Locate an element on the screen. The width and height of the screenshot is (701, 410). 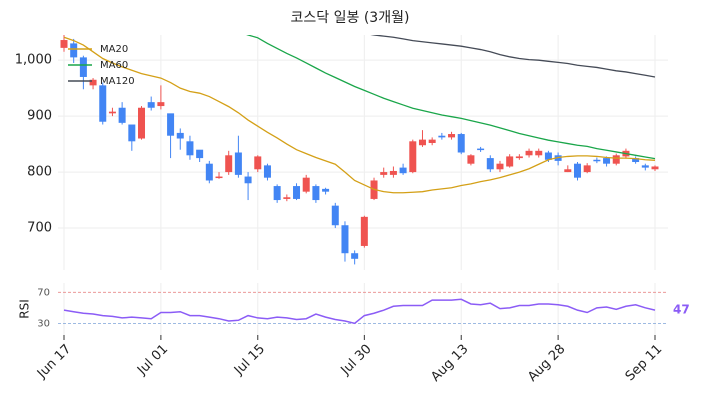
last-value-label: 47 is located at coordinates (681, 310).